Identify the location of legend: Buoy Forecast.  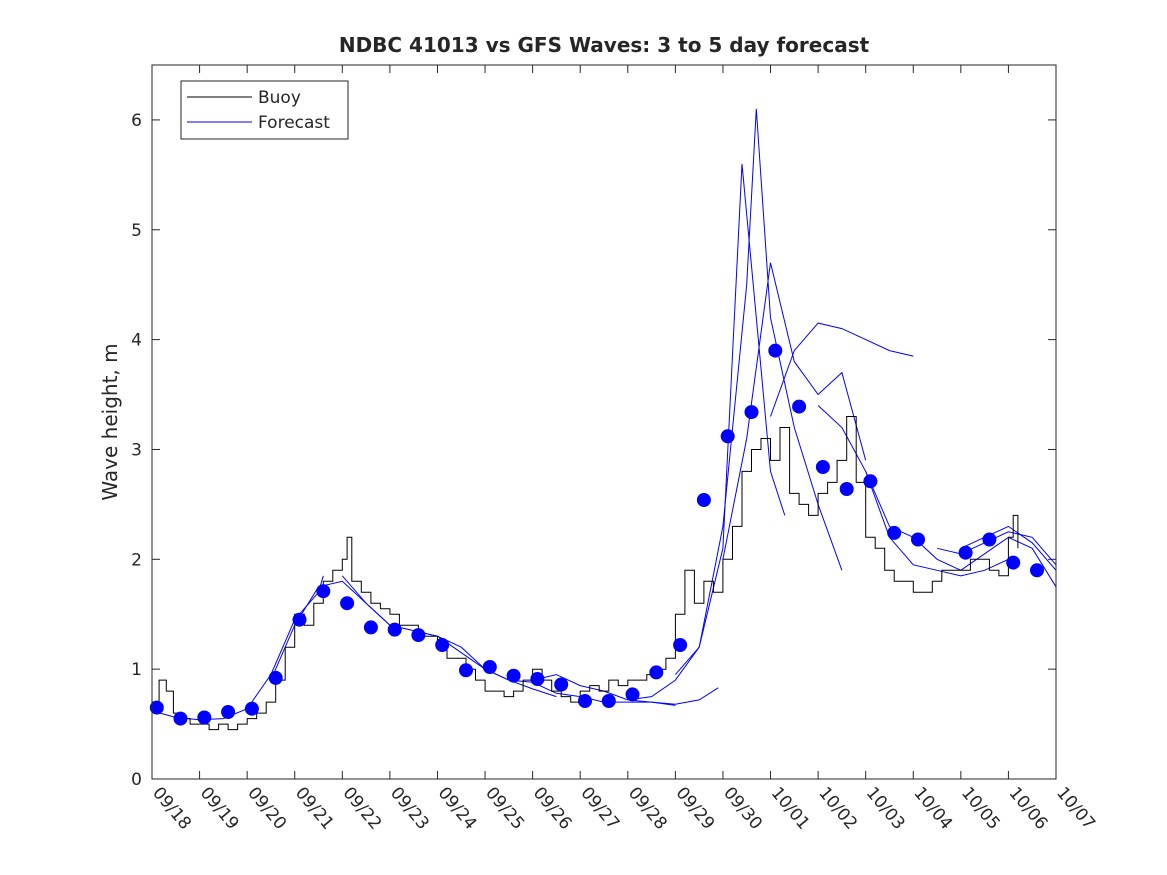
(264, 110).